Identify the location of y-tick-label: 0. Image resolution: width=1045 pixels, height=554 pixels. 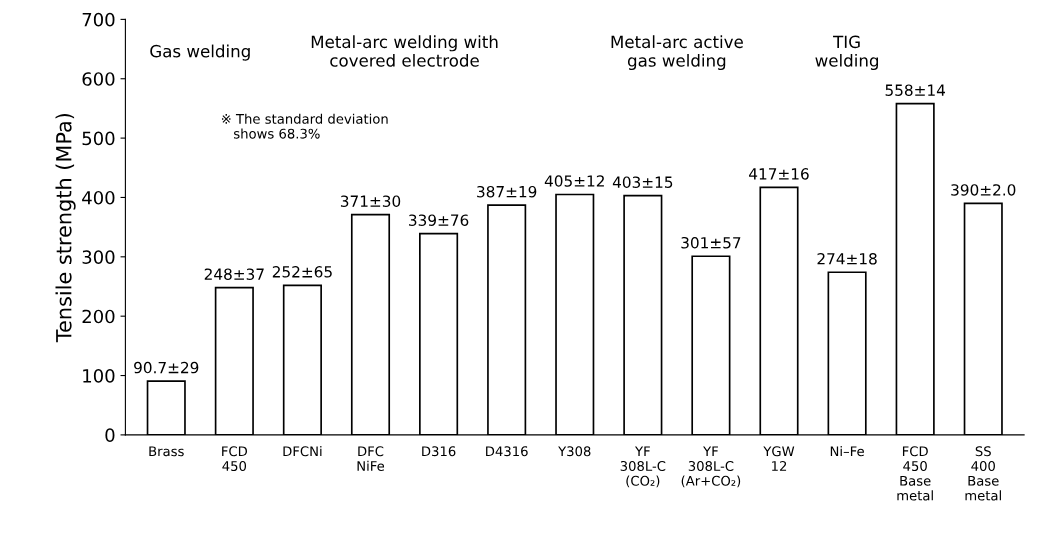
(110, 435).